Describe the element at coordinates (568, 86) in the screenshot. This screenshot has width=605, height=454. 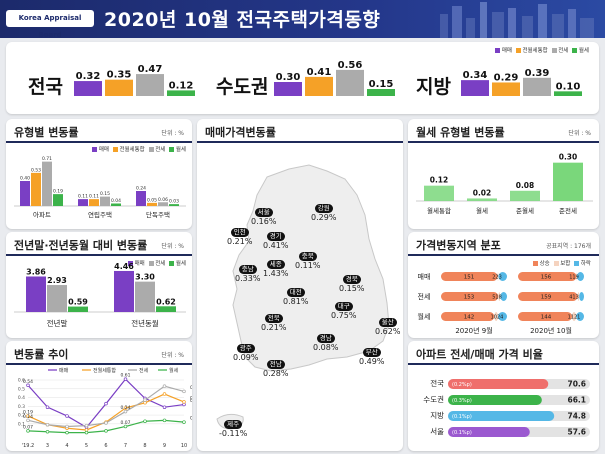
I see `summary-bar-label: 0.10` at that location.